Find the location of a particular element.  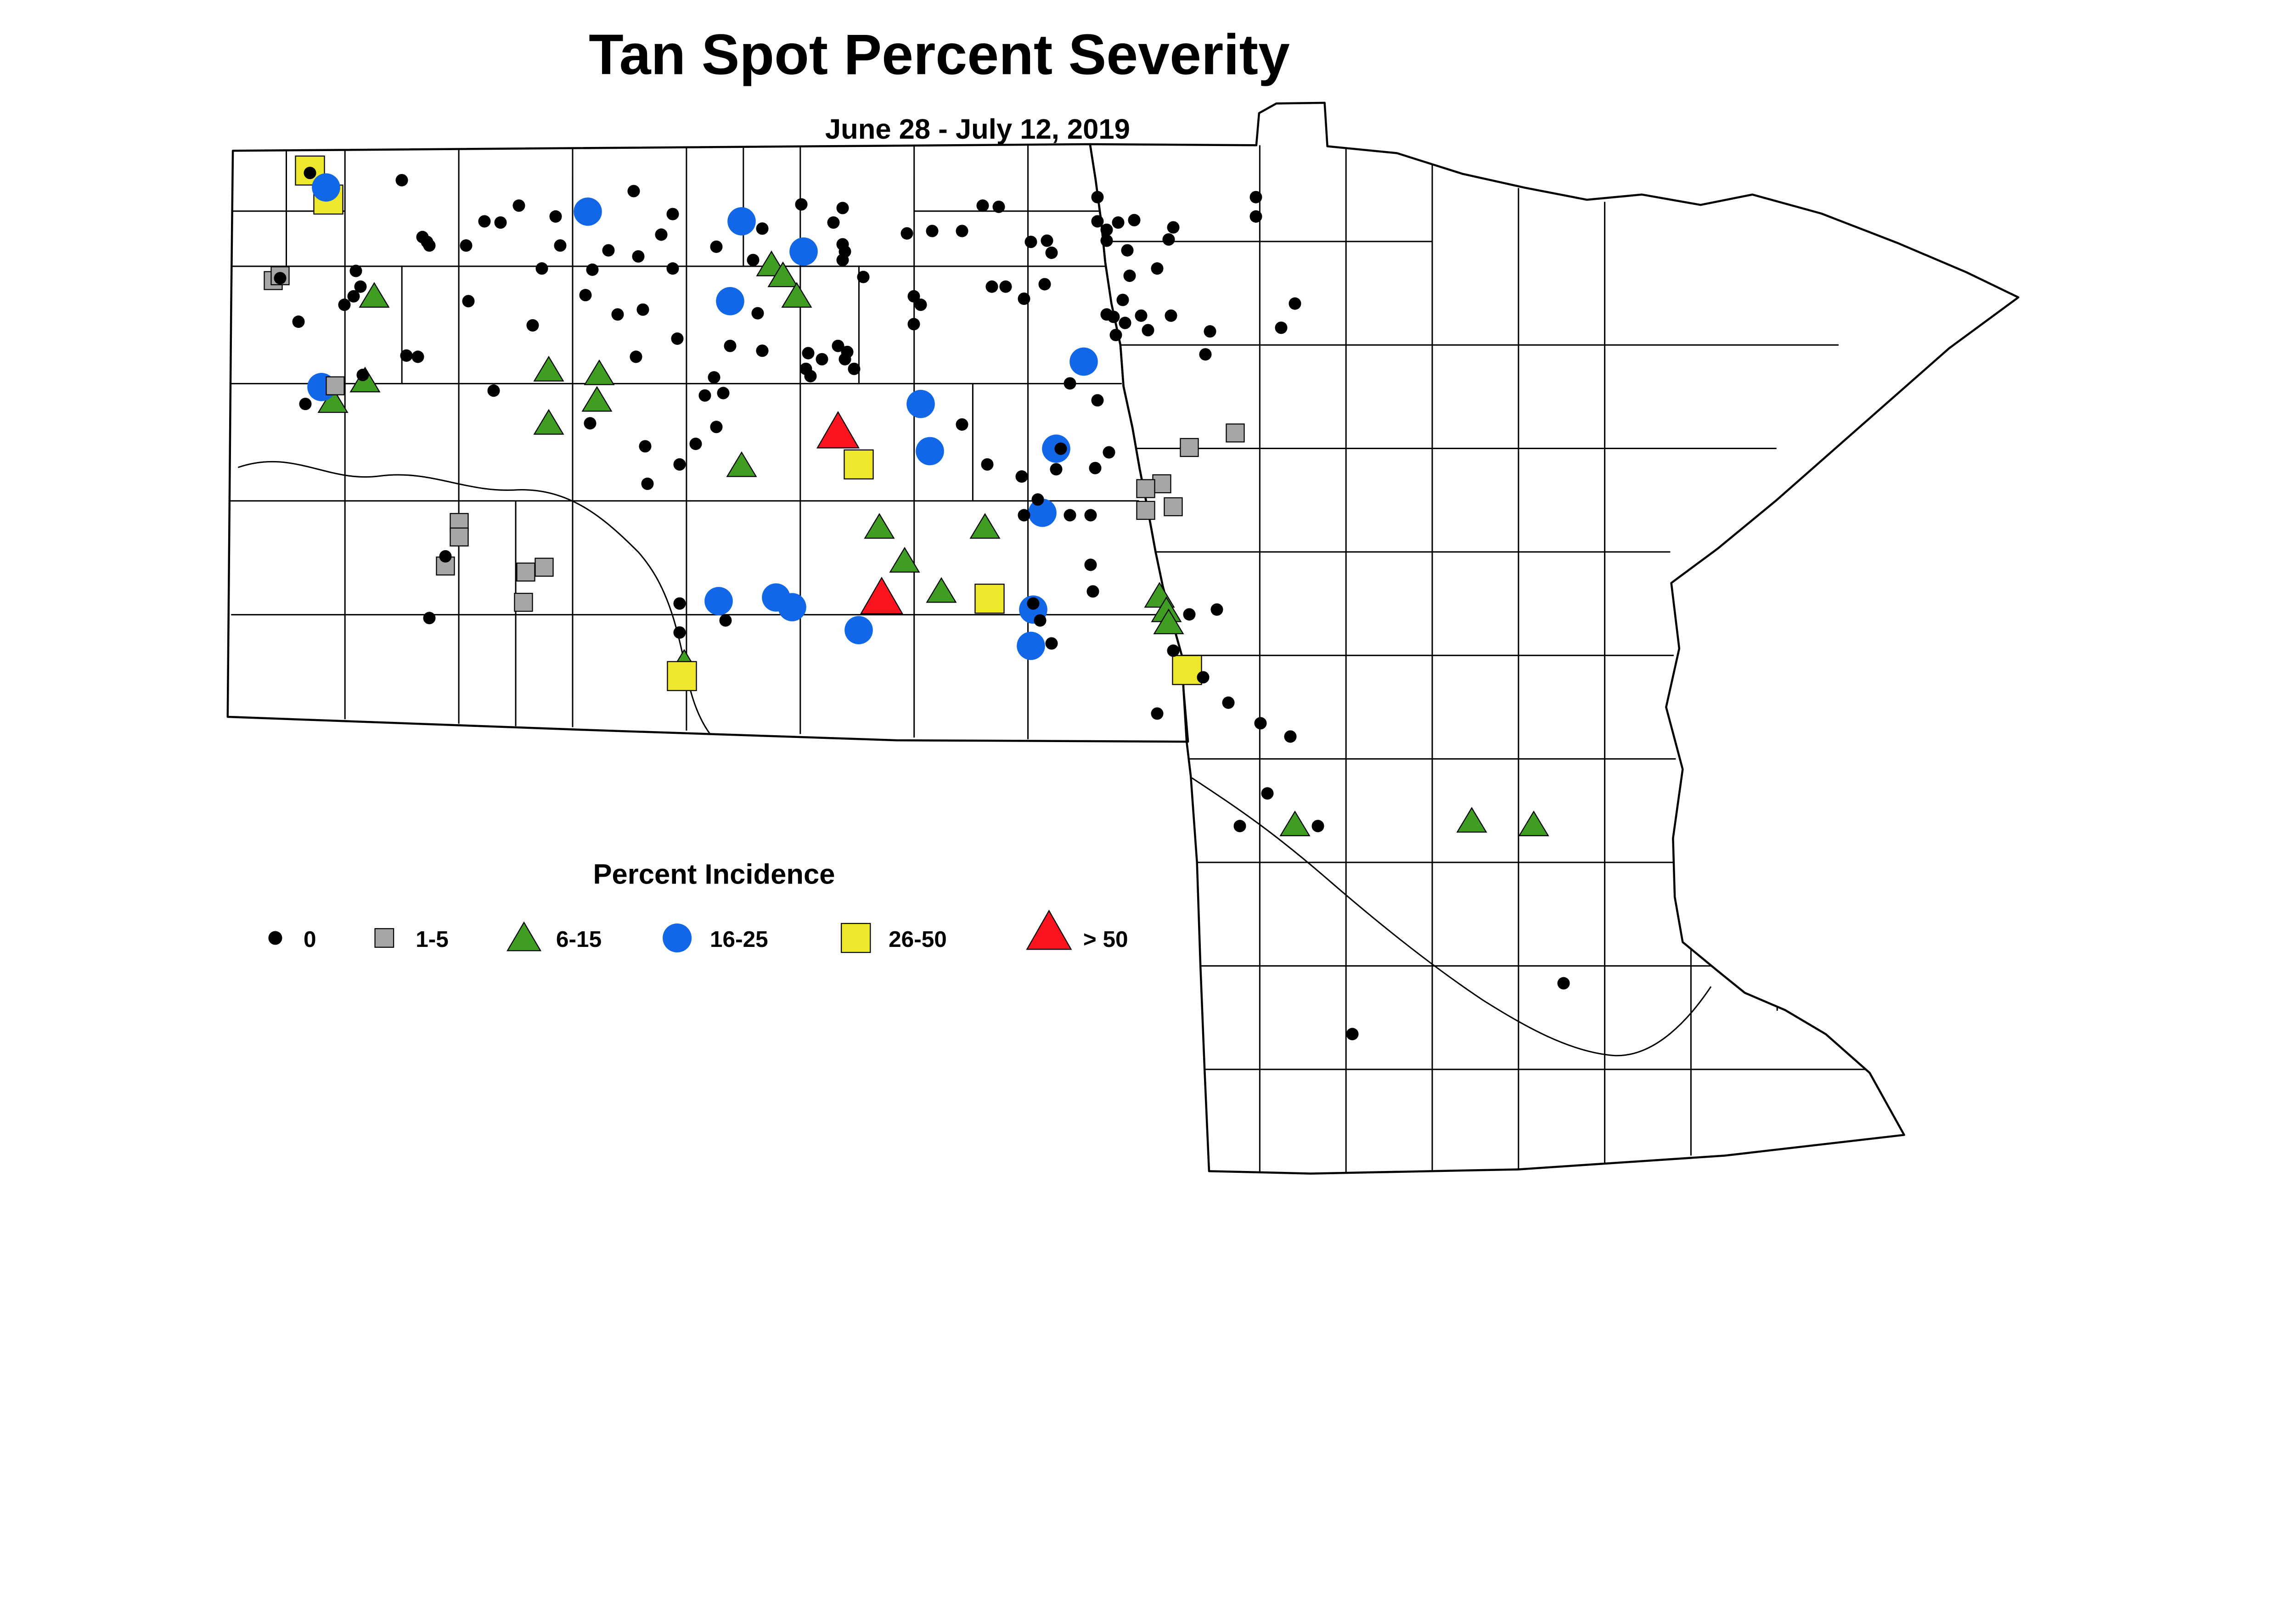

legend-red-triangle-icon is located at coordinates (1049, 930).